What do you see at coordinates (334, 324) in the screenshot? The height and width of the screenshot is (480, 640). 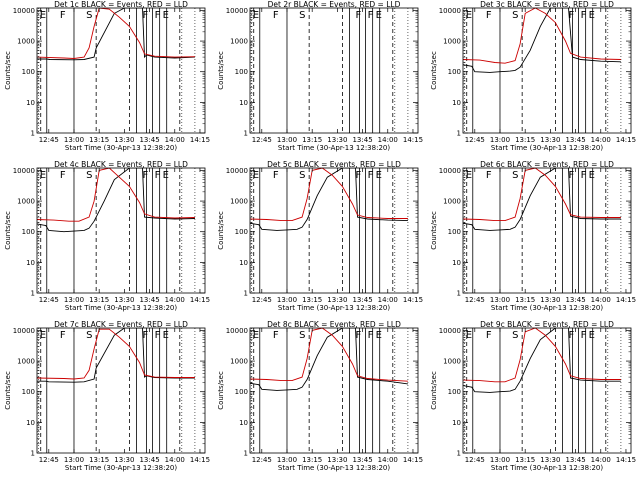 I see `chart-title: Det 8c BLACK = Events, RED = LLD` at bounding box center [334, 324].